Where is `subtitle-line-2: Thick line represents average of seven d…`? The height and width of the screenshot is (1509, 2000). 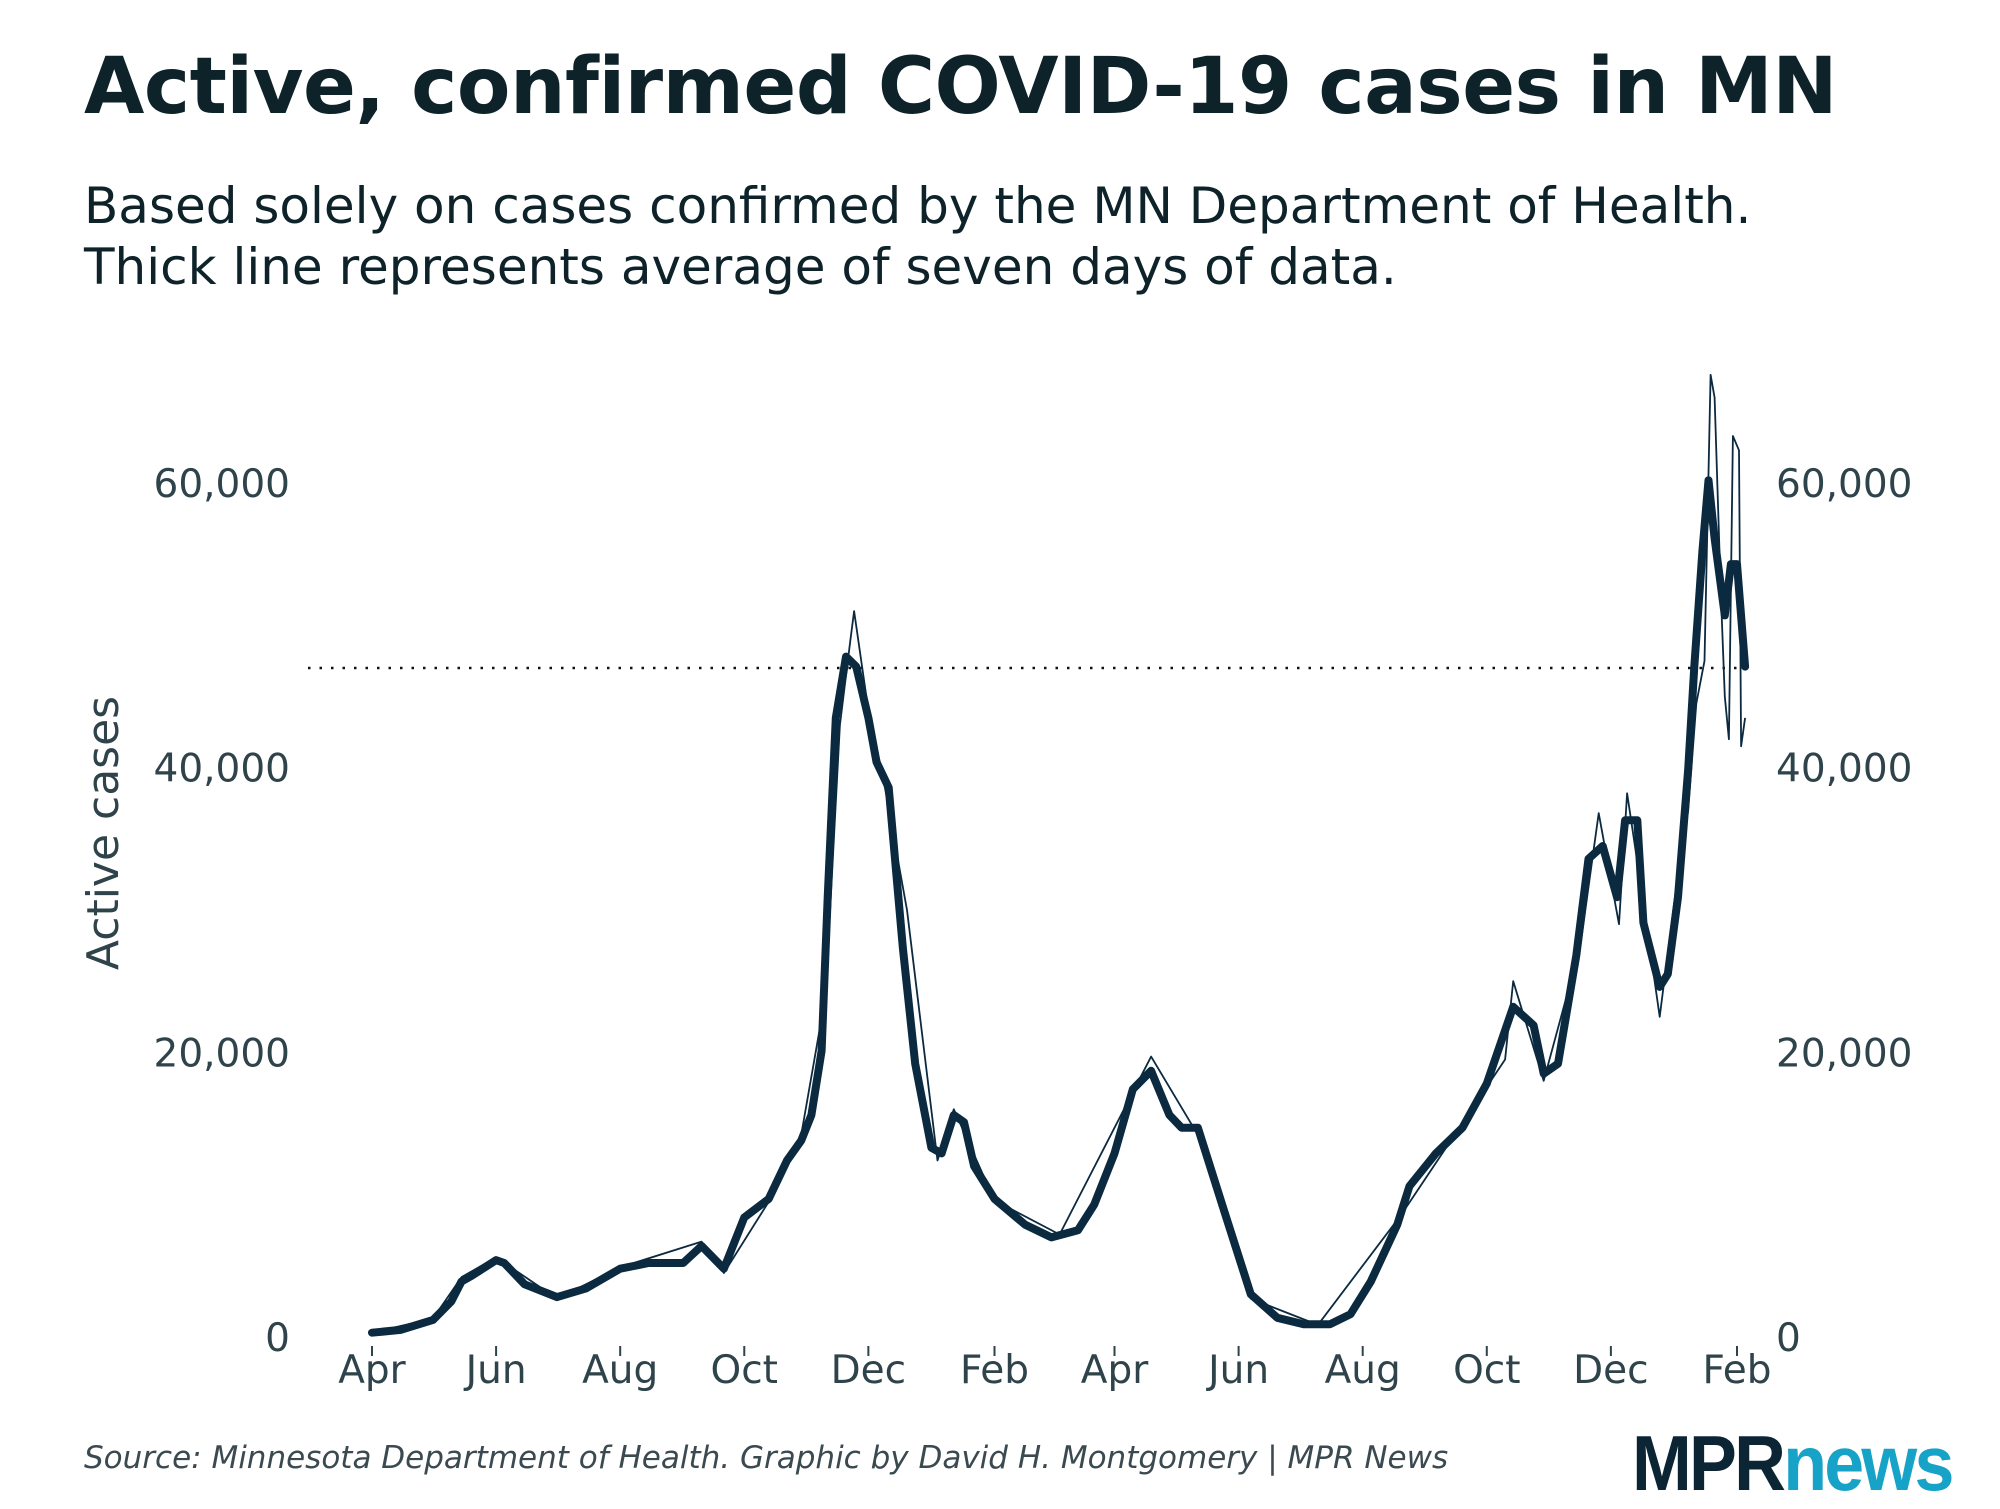 subtitle-line-2: Thick line represents average of seven d… is located at coordinates (740, 267).